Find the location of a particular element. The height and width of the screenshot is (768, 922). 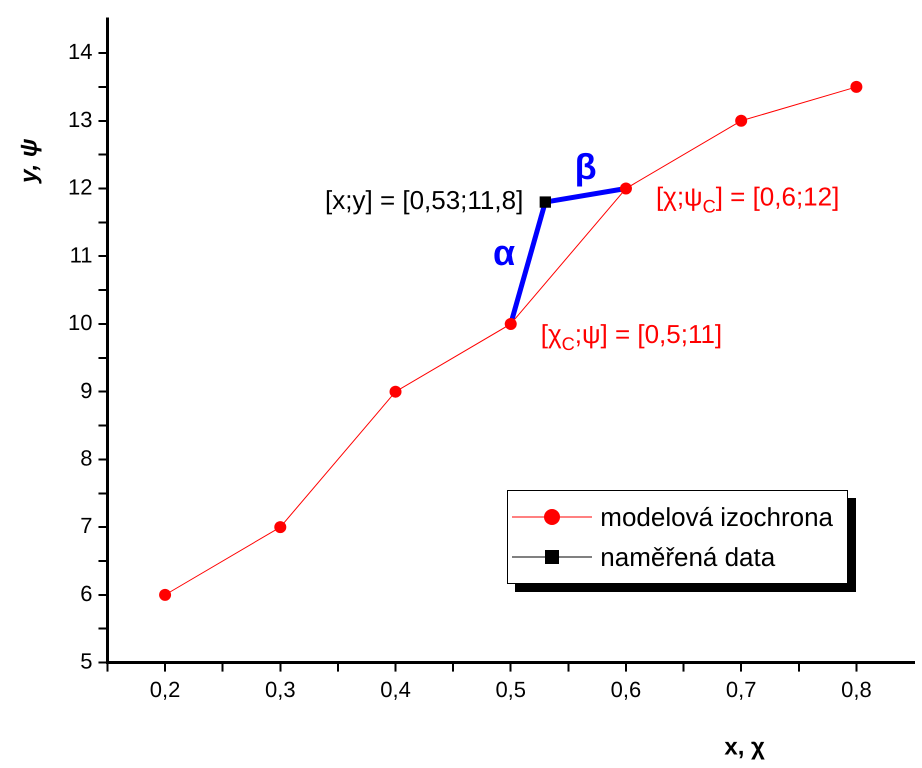

x-tick-label: 0,5 is located at coordinates (510, 689).